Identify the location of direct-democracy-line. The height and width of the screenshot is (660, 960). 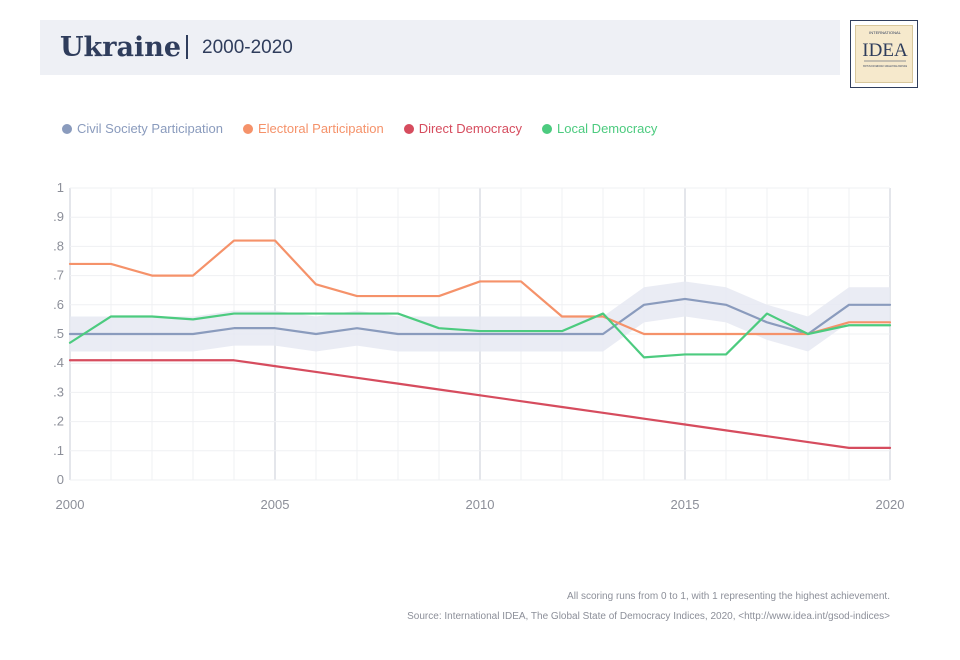
(480, 404).